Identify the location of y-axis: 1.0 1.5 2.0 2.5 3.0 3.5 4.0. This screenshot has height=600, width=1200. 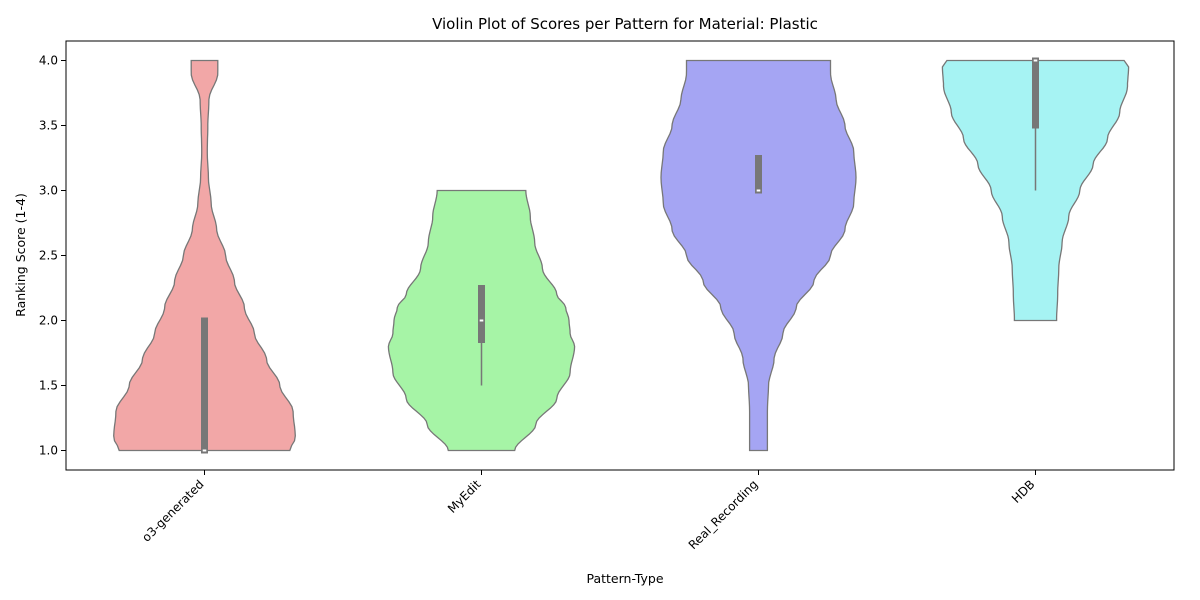
(52, 256).